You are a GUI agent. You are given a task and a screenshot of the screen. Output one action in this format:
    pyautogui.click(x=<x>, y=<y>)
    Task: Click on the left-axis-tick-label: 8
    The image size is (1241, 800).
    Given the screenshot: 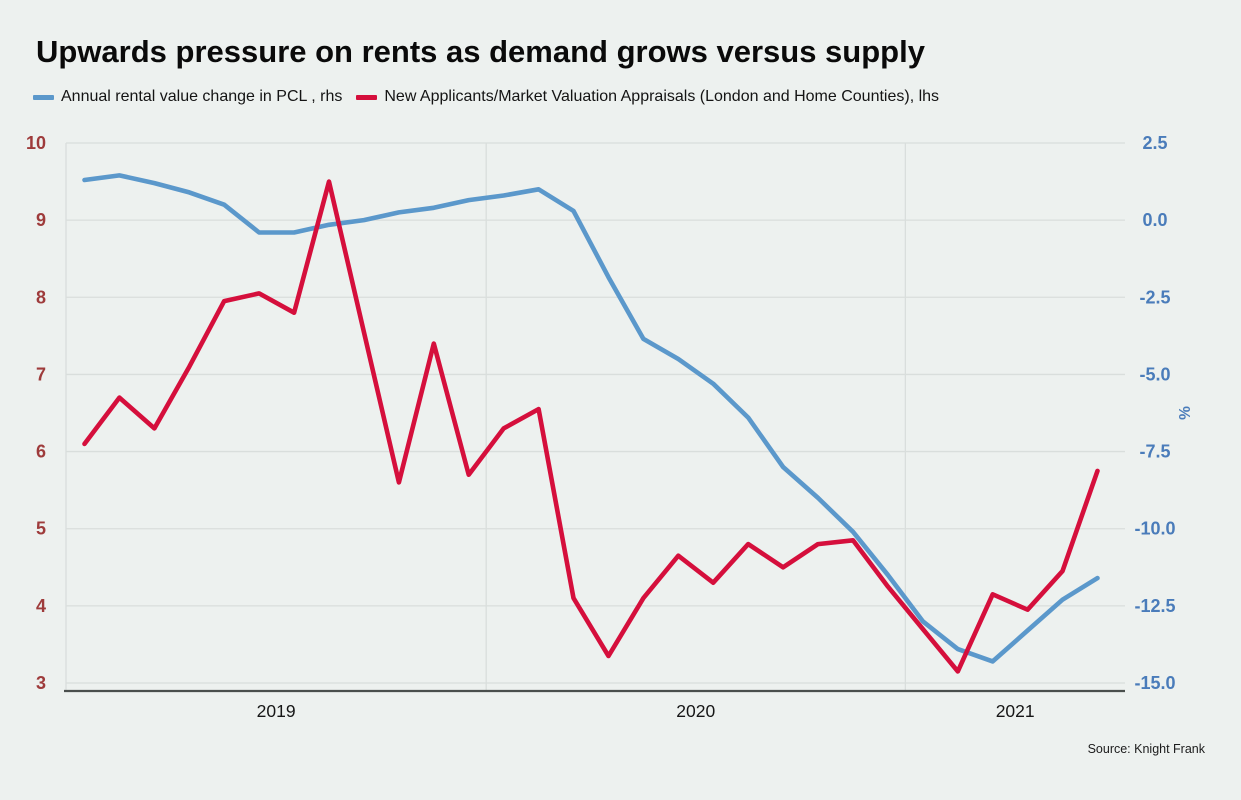 What is the action you would take?
    pyautogui.click(x=41, y=297)
    